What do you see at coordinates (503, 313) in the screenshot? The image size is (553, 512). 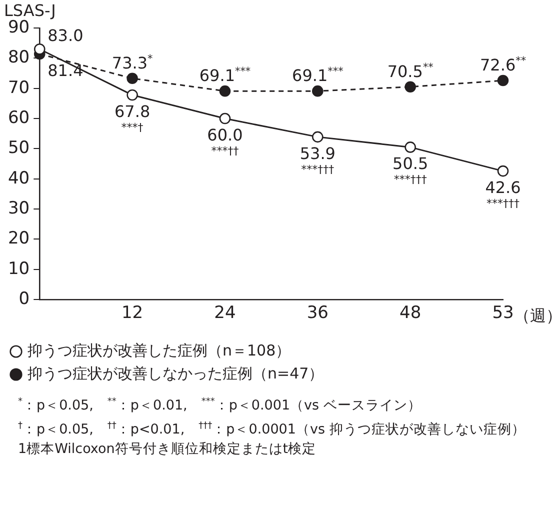 I see `x-tick-label: 53` at bounding box center [503, 313].